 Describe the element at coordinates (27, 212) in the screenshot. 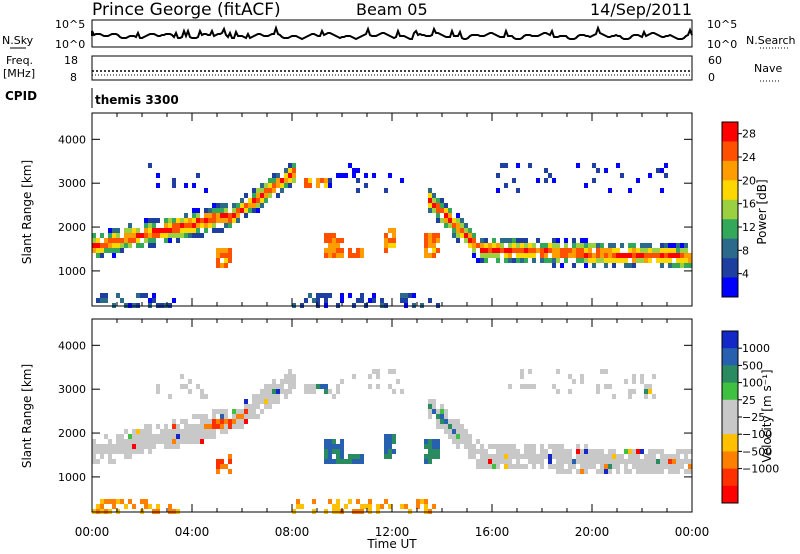

I see `power-ylabel: Slant Range [km]` at that location.